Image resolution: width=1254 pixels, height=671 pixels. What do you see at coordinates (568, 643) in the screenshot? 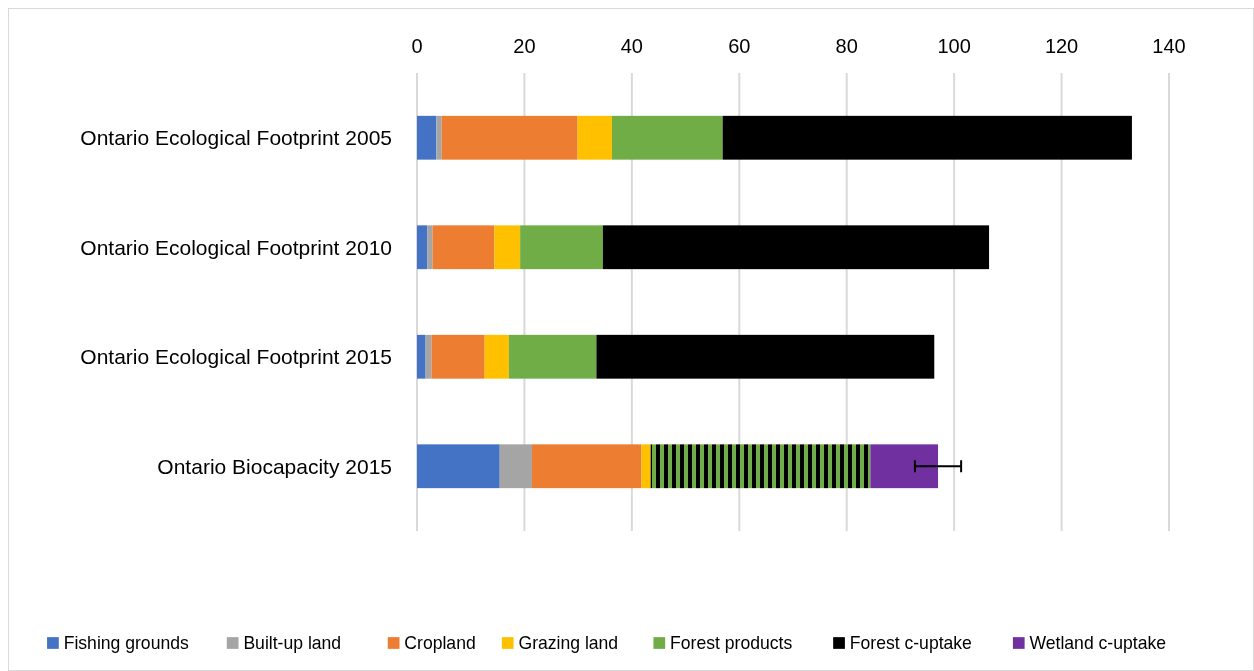
I see `legend-label: Grazing land` at bounding box center [568, 643].